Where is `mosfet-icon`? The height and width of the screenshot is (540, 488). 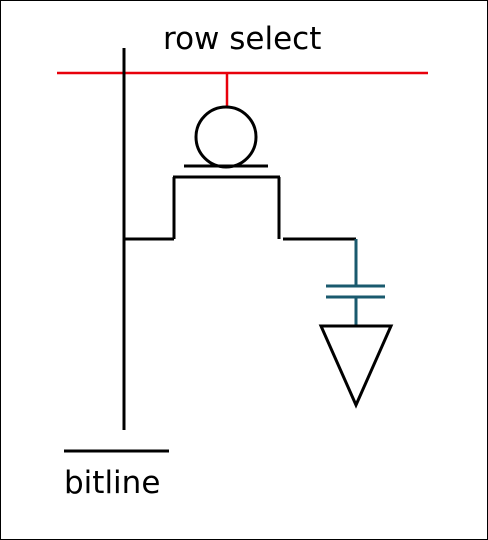 mosfet-icon is located at coordinates (226, 172).